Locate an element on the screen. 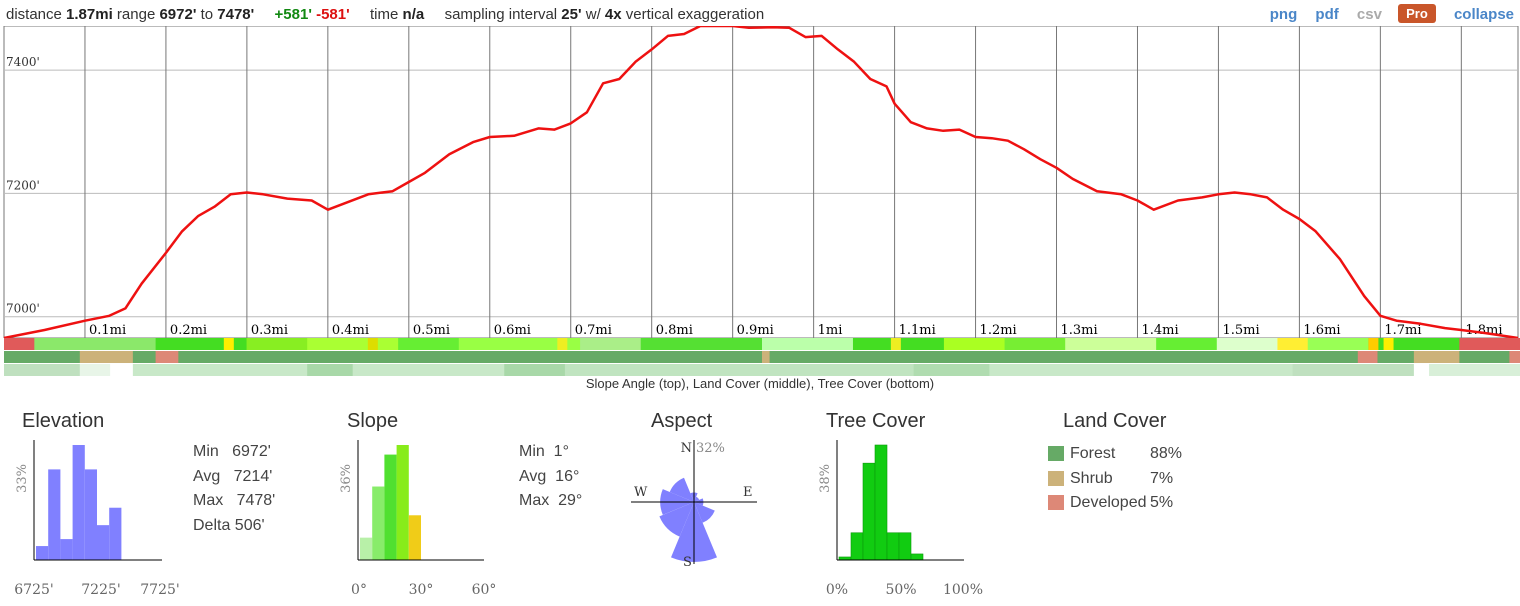 Image resolution: width=1520 pixels, height=606 pixels. png-link: png is located at coordinates (1283, 14).